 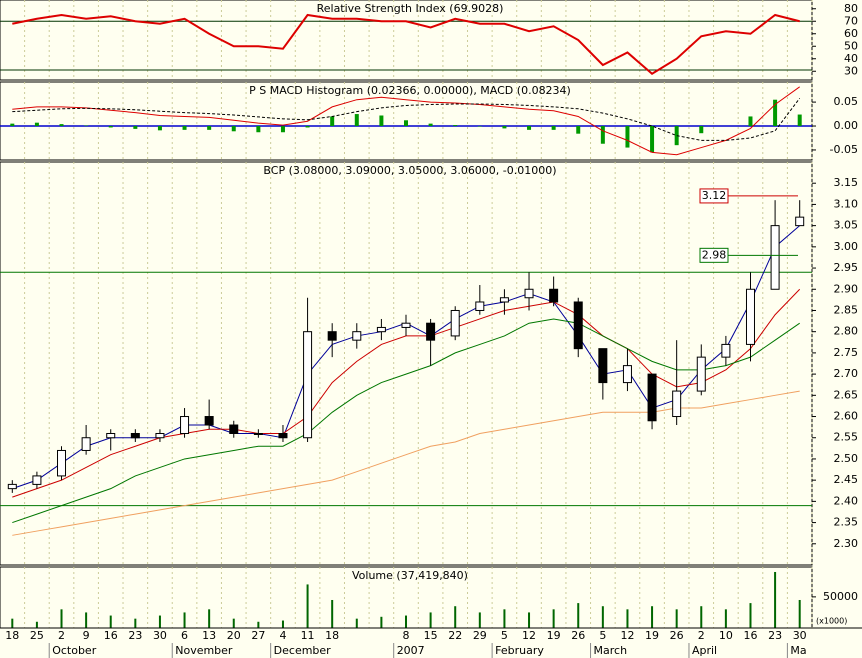 I want to click on y-tick-label: 2.65, so click(x=846, y=394).